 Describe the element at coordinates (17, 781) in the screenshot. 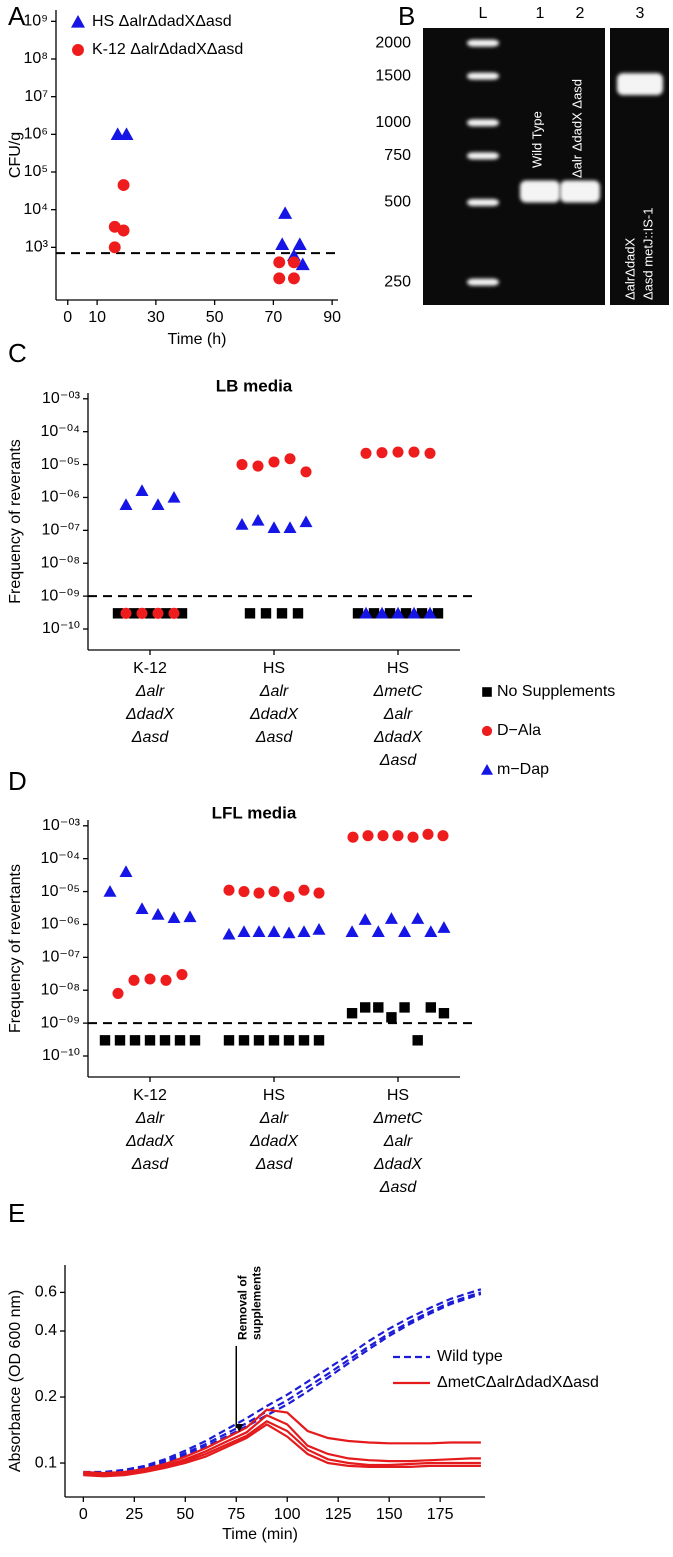

I see `panel-label: D` at that location.